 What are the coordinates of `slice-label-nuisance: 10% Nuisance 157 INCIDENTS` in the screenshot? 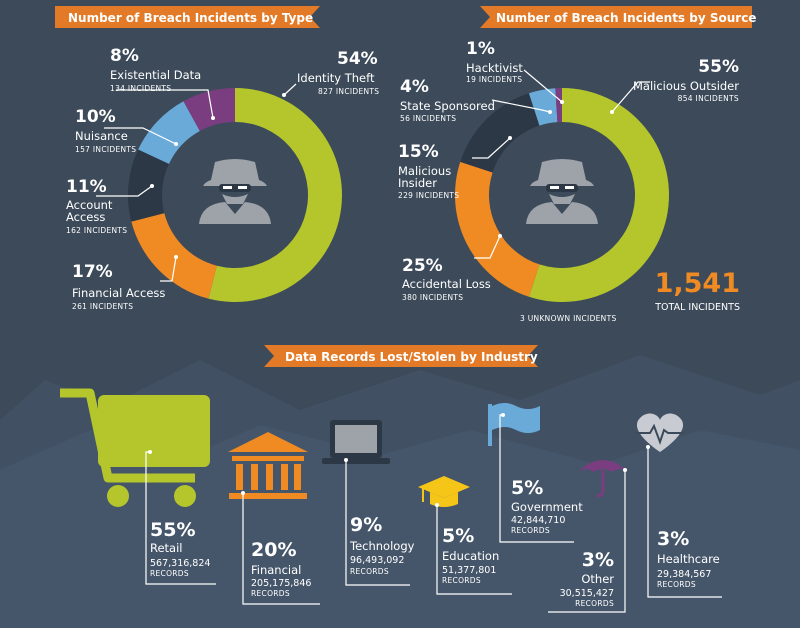 It's located at (105, 130).